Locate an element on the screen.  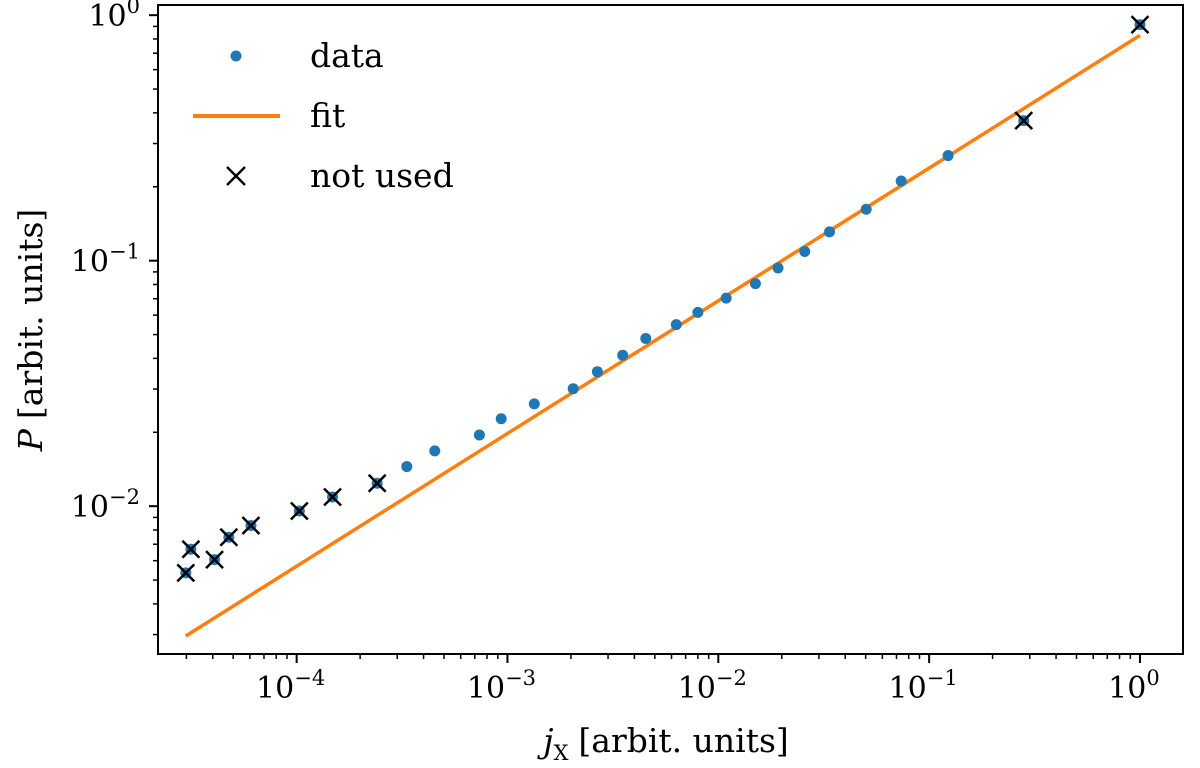
y-tick-label: 10⁻² is located at coordinates (105, 505).